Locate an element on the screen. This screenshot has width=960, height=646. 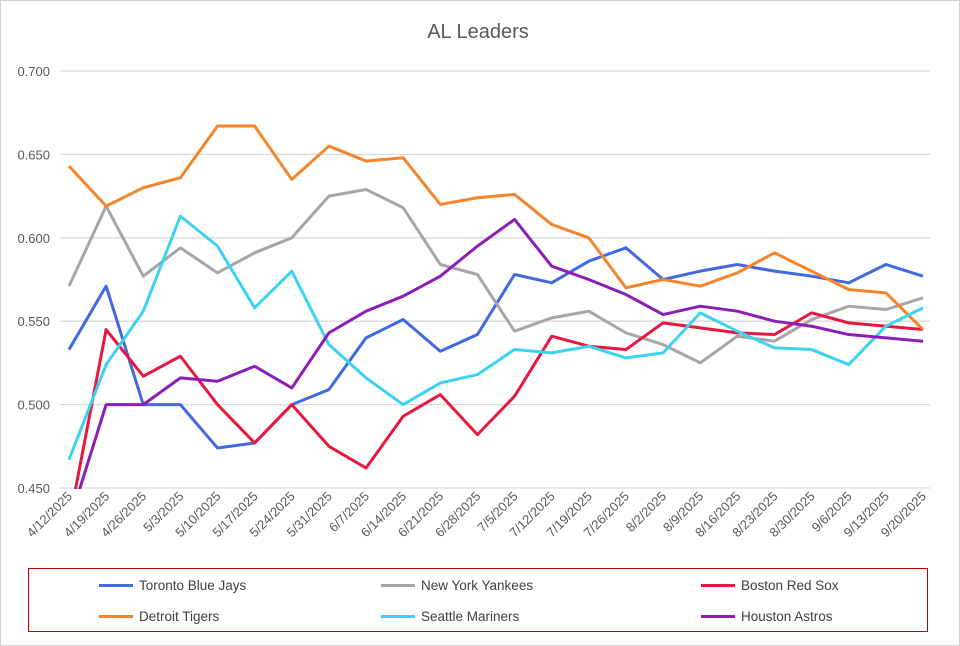
legend-label: New York Yankees is located at coordinates (477, 585).